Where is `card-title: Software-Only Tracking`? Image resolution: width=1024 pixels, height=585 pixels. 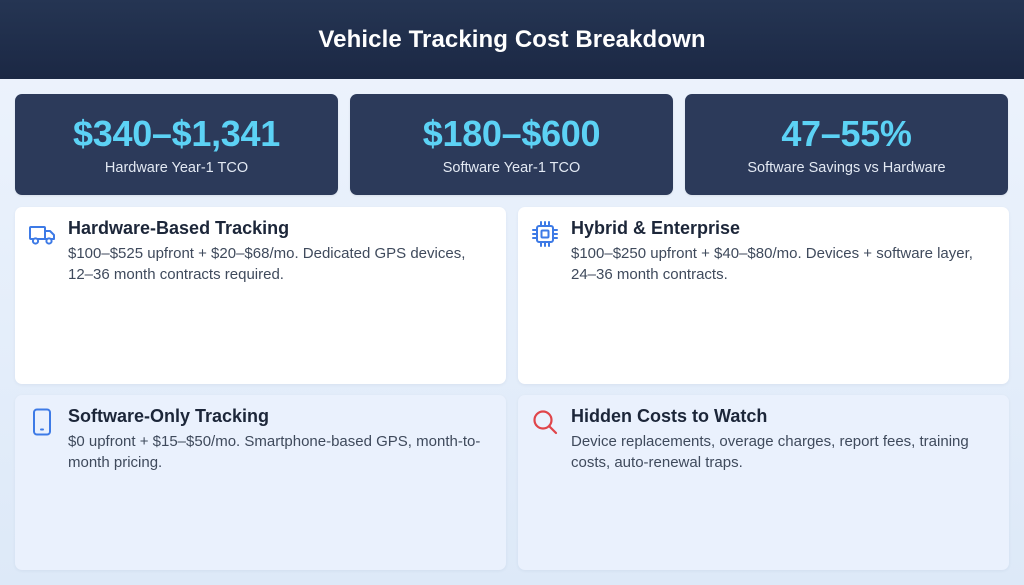 card-title: Software-Only Tracking is located at coordinates (169, 416).